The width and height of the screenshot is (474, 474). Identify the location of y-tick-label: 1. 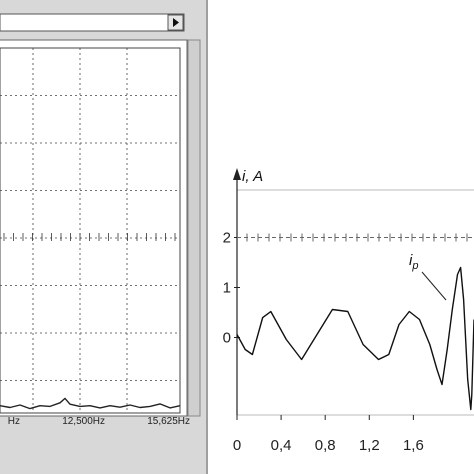
(227, 288).